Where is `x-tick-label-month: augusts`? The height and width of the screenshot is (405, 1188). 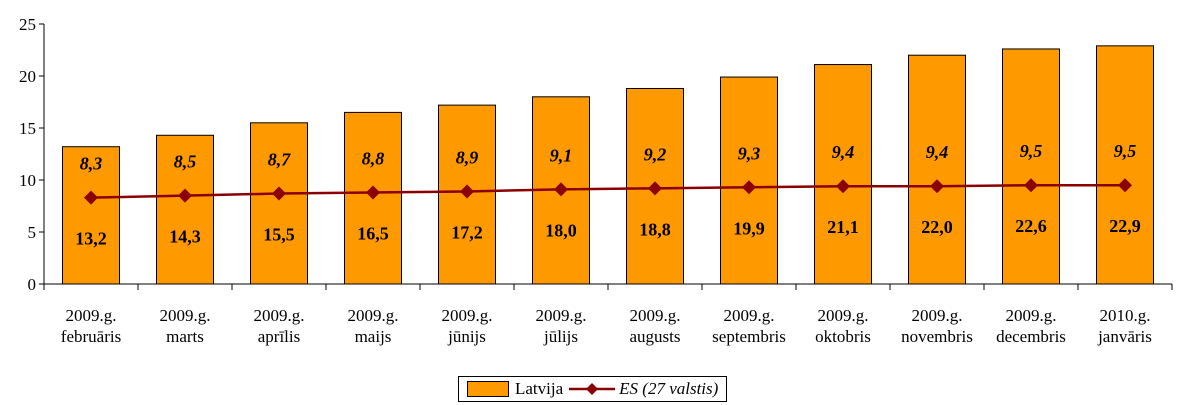 x-tick-label-month: augusts is located at coordinates (655, 336).